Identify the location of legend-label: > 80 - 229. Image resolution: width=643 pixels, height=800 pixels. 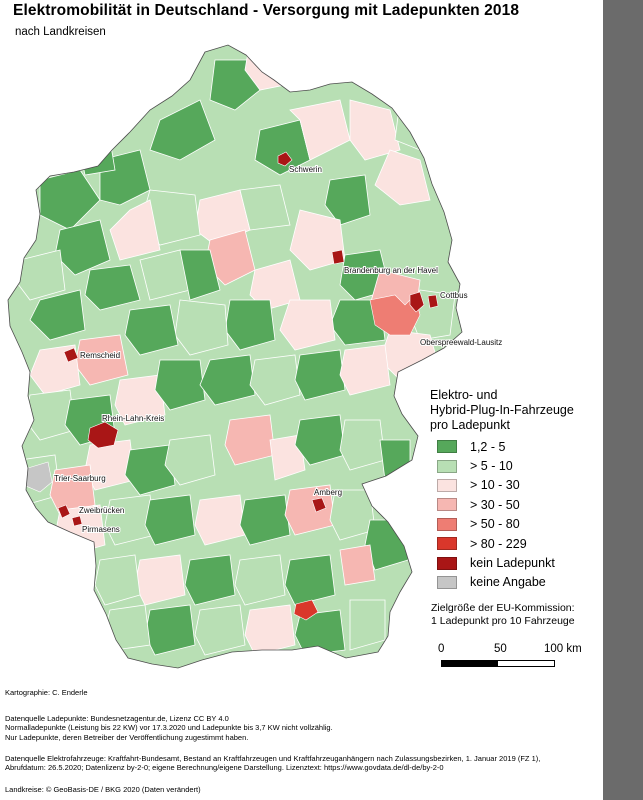
(498, 543).